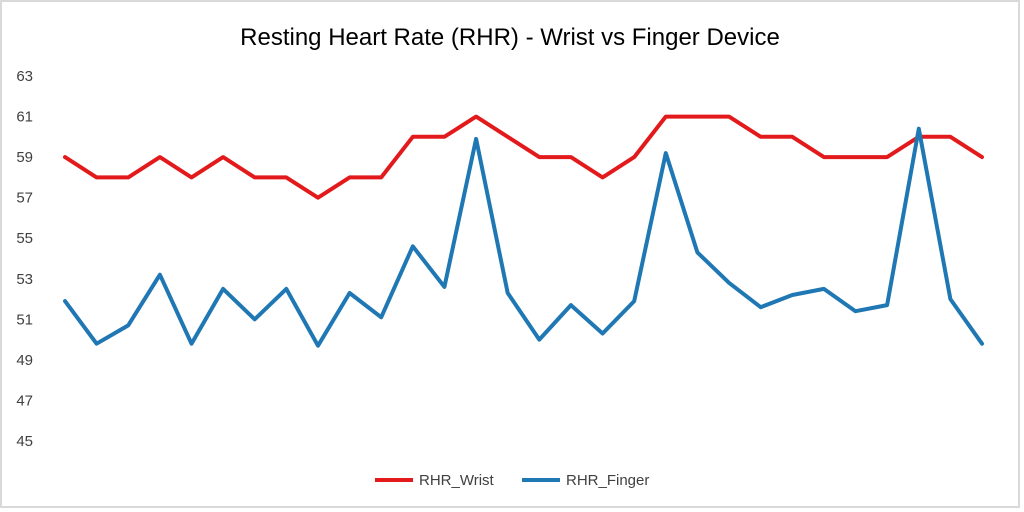  I want to click on y-tick-label: 55, so click(24, 238).